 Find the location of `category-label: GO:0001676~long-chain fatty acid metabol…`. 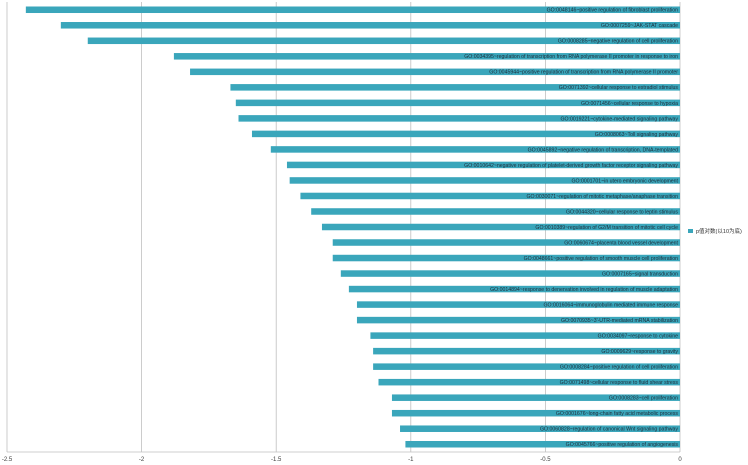

category-label: GO:0001676~long-chain fatty acid metabol… is located at coordinates (617, 414).